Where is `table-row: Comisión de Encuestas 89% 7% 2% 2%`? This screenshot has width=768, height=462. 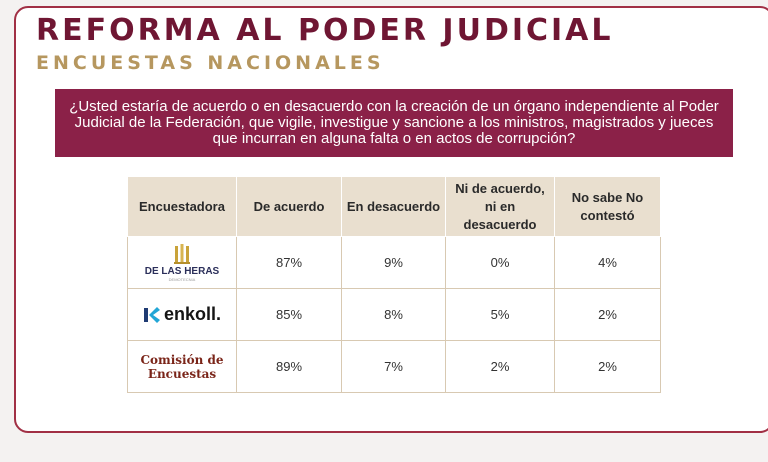
table-row: Comisión de Encuestas 89% 7% 2% 2% is located at coordinates (394, 366).